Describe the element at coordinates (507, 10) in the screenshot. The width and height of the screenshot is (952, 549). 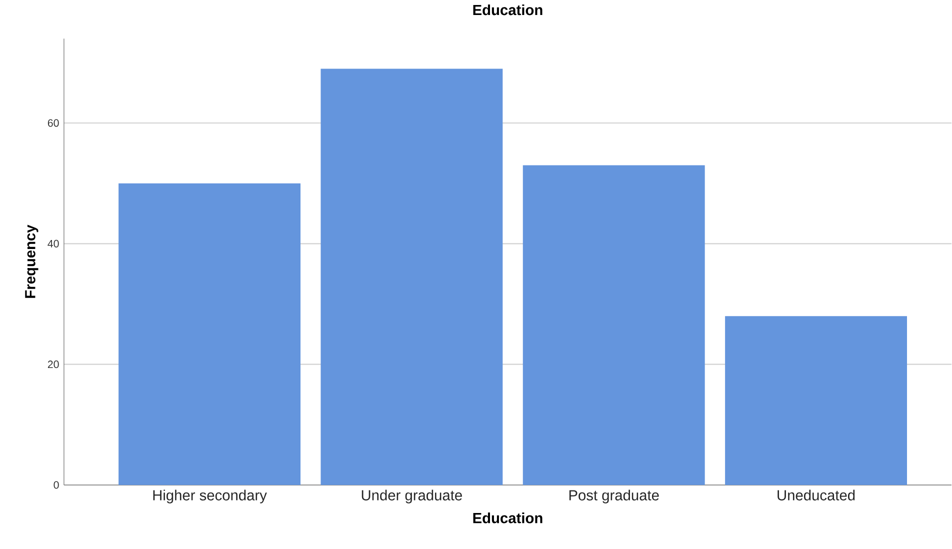
I see `chart-title: Education` at that location.